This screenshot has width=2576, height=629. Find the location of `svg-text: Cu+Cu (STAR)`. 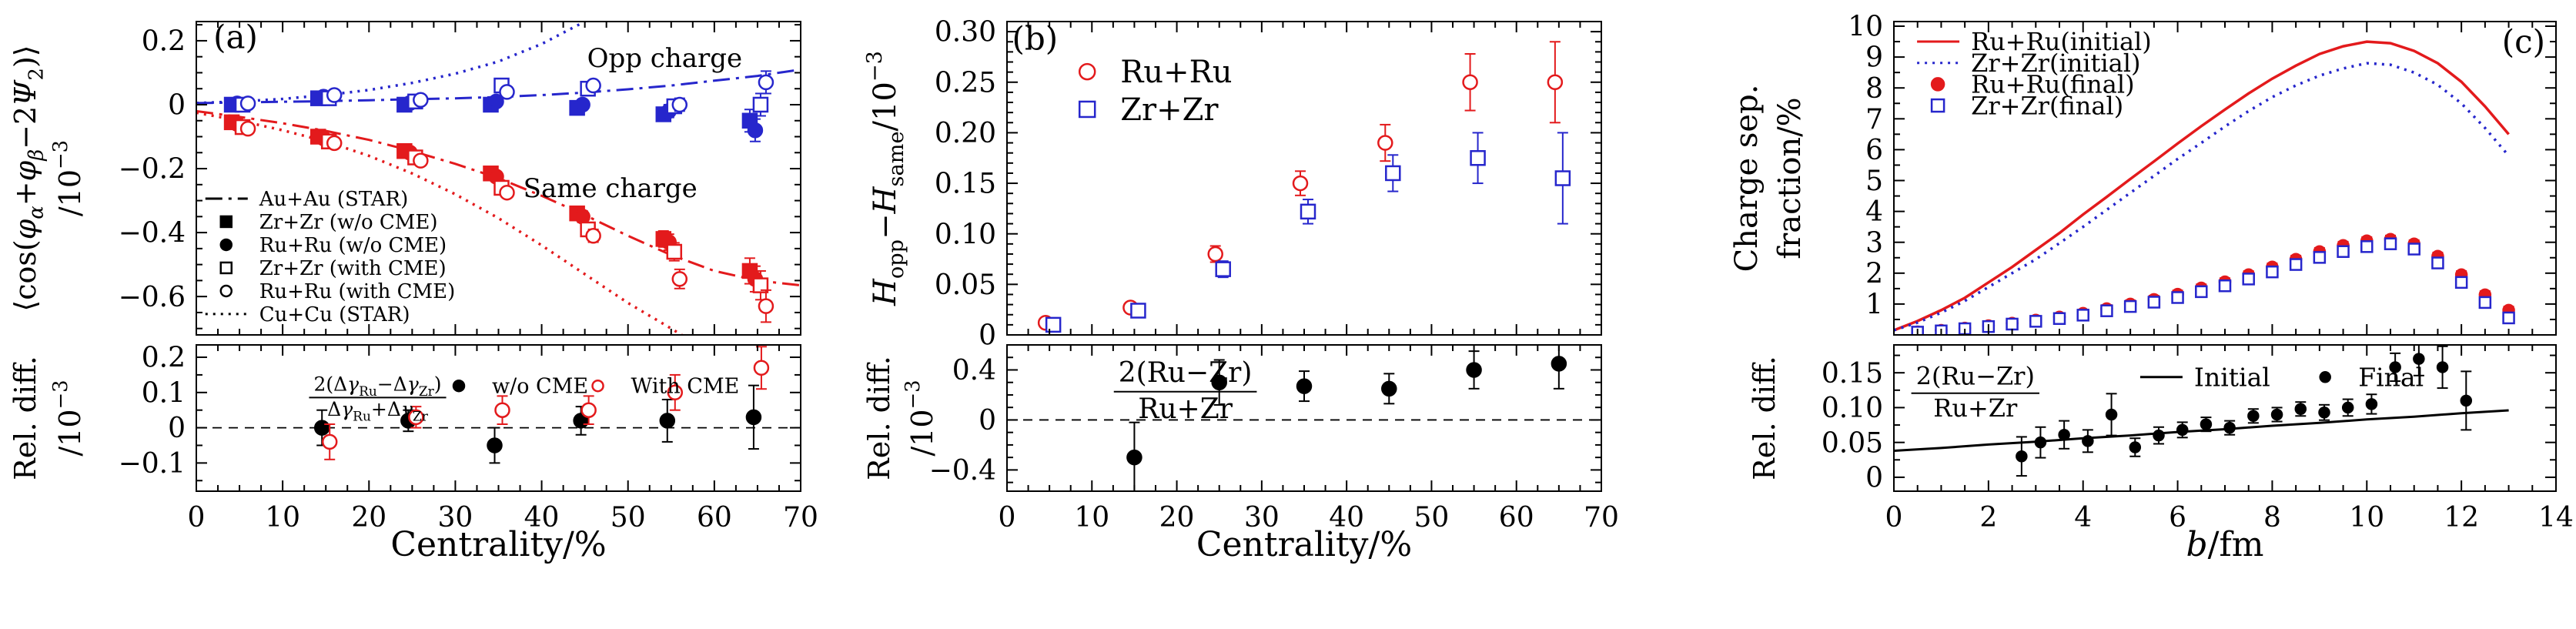

svg-text: Cu+Cu (STAR) is located at coordinates (335, 314).